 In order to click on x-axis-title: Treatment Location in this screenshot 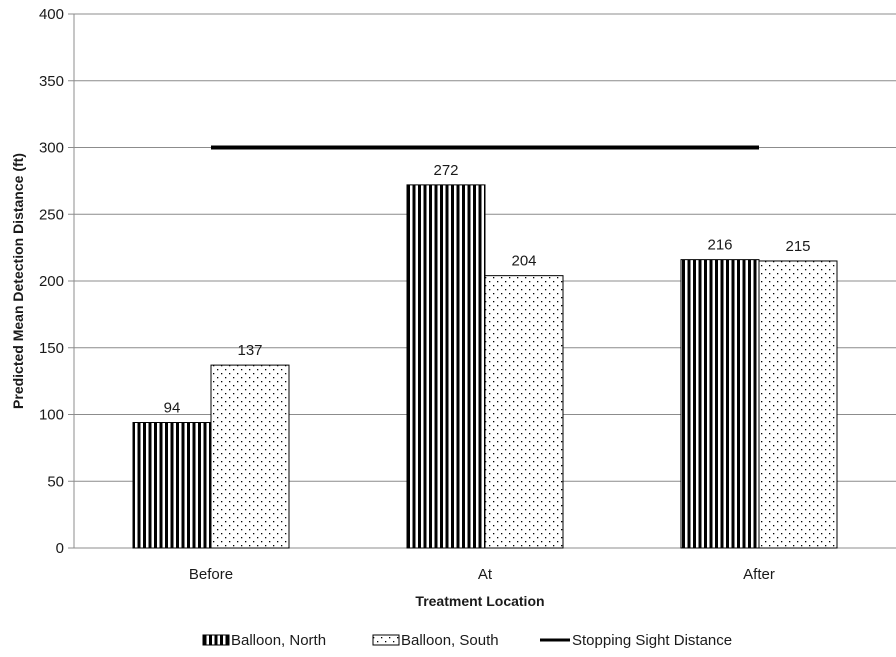, I will do `click(479, 601)`.